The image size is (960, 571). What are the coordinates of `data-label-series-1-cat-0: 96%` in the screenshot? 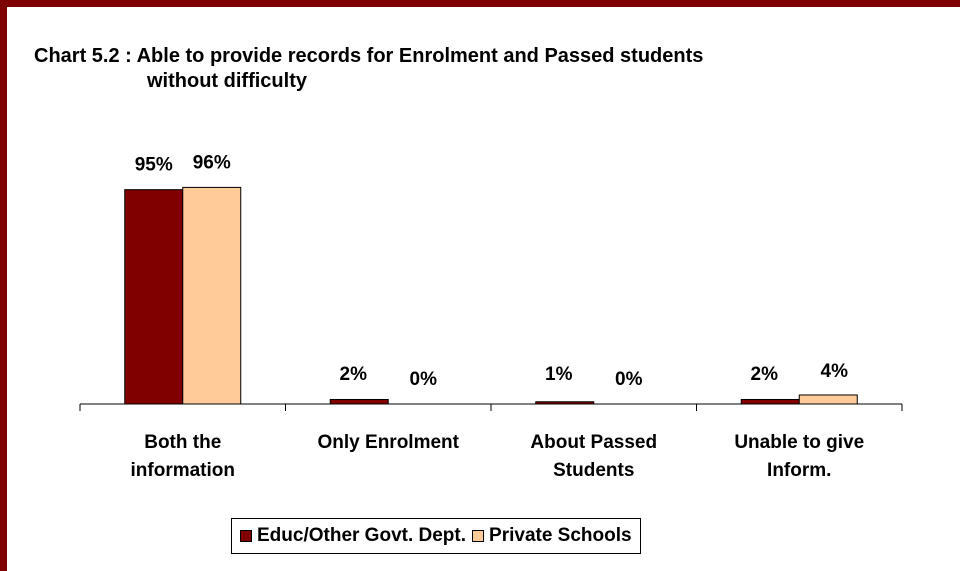 It's located at (212, 162).